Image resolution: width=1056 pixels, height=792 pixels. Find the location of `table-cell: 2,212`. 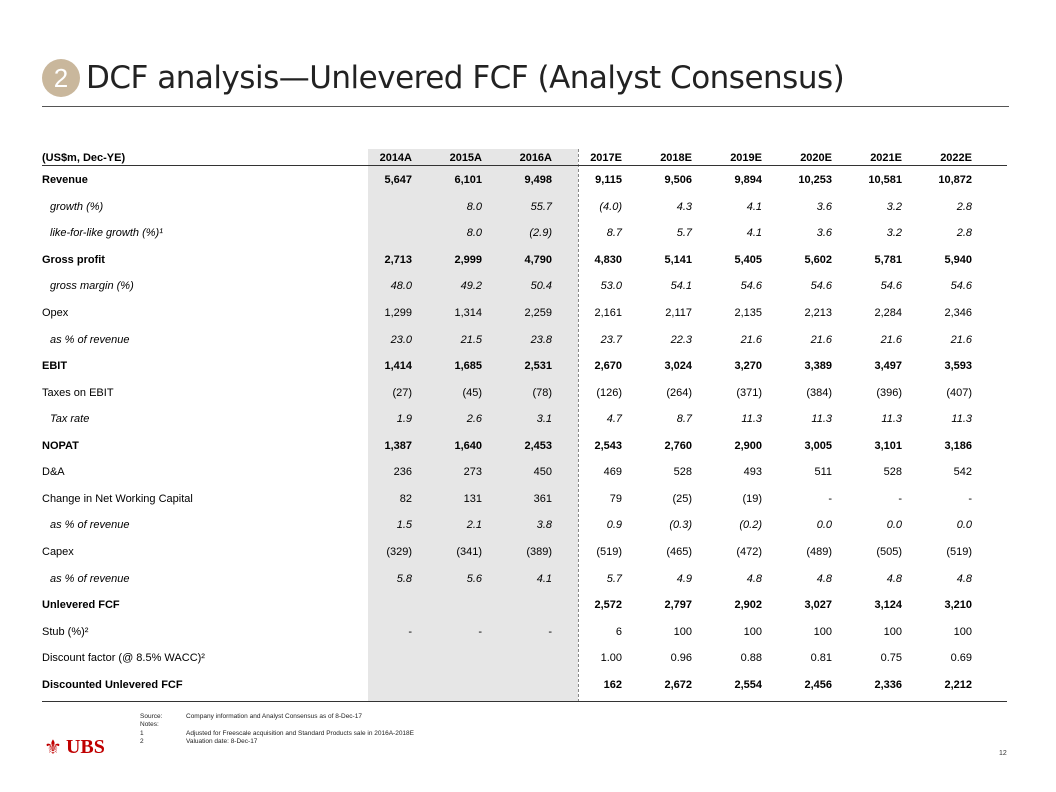

table-cell: 2,212 is located at coordinates (958, 684).